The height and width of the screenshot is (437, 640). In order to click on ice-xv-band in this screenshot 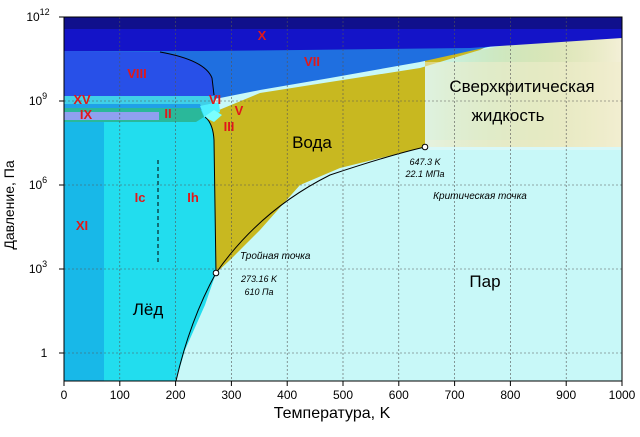, I will do `click(139, 101)`.